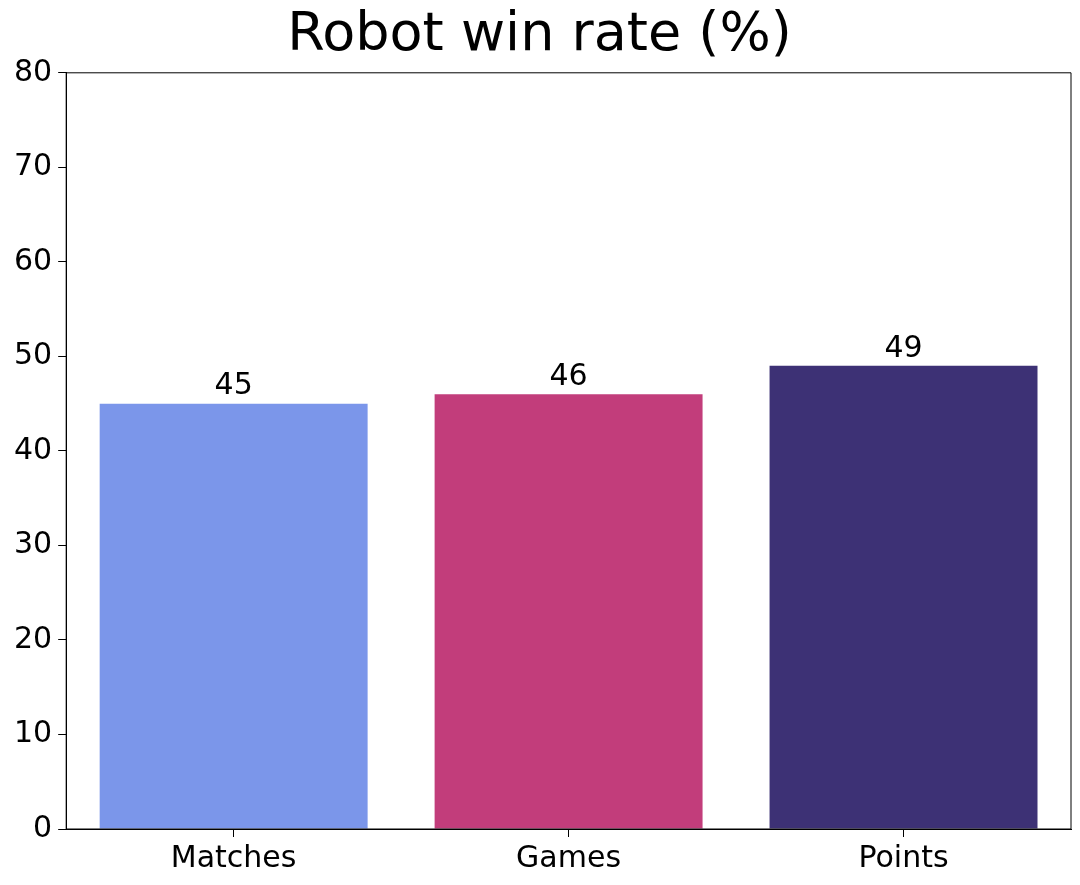 The width and height of the screenshot is (1080, 885). I want to click on y-tick-label: 10, so click(33, 732).